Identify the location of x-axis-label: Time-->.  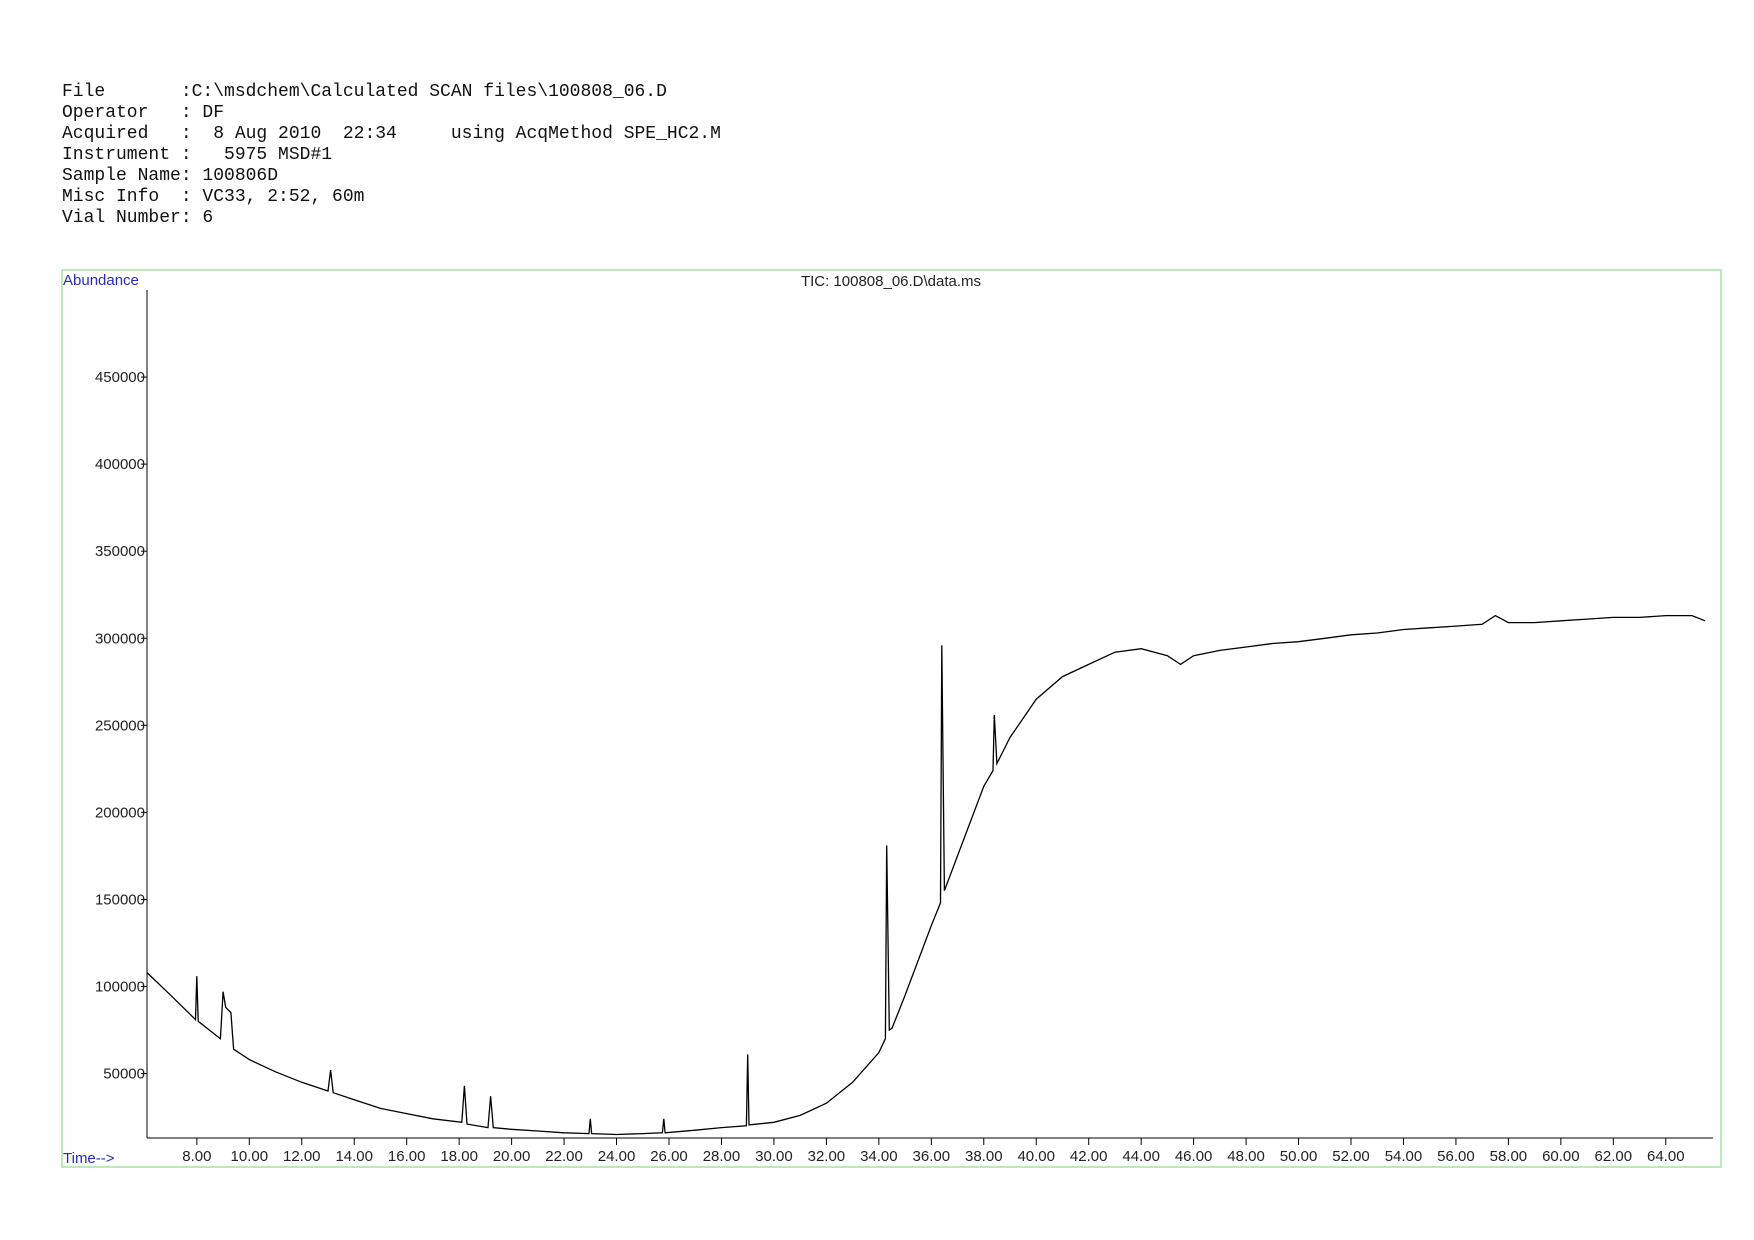
(89, 1158).